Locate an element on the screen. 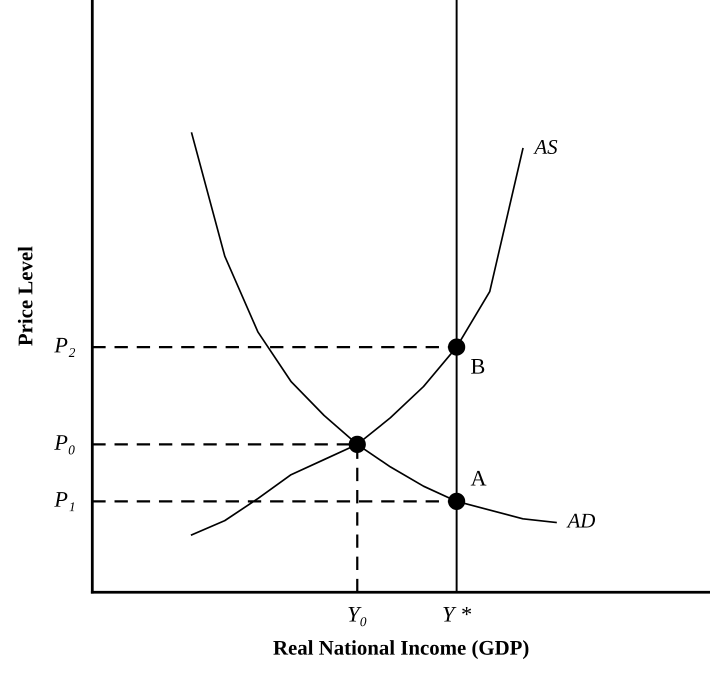 Image resolution: width=710 pixels, height=673 pixels. annotation: B is located at coordinates (477, 366).